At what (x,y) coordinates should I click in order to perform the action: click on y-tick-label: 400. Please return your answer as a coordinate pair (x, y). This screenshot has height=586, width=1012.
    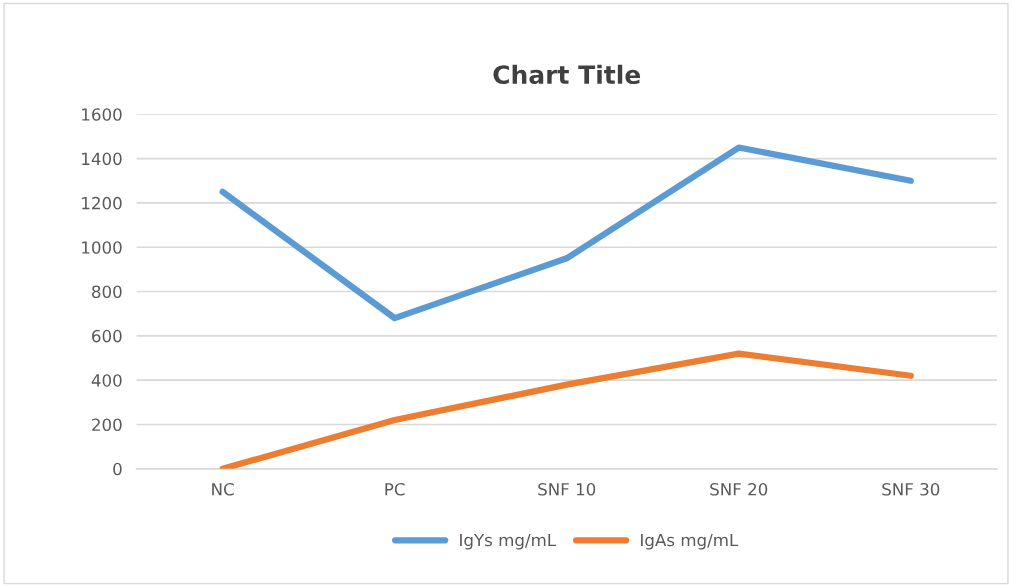
    Looking at the image, I should click on (106, 380).